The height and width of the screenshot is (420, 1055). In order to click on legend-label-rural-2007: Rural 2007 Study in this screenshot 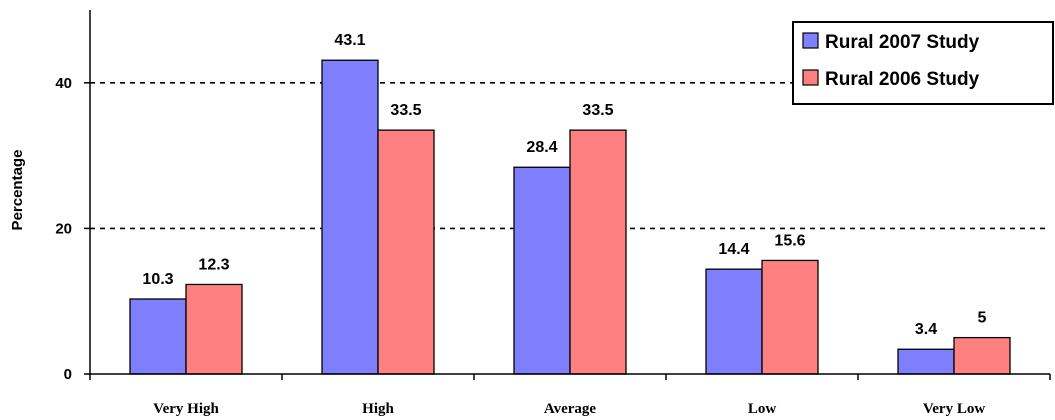, I will do `click(902, 42)`.